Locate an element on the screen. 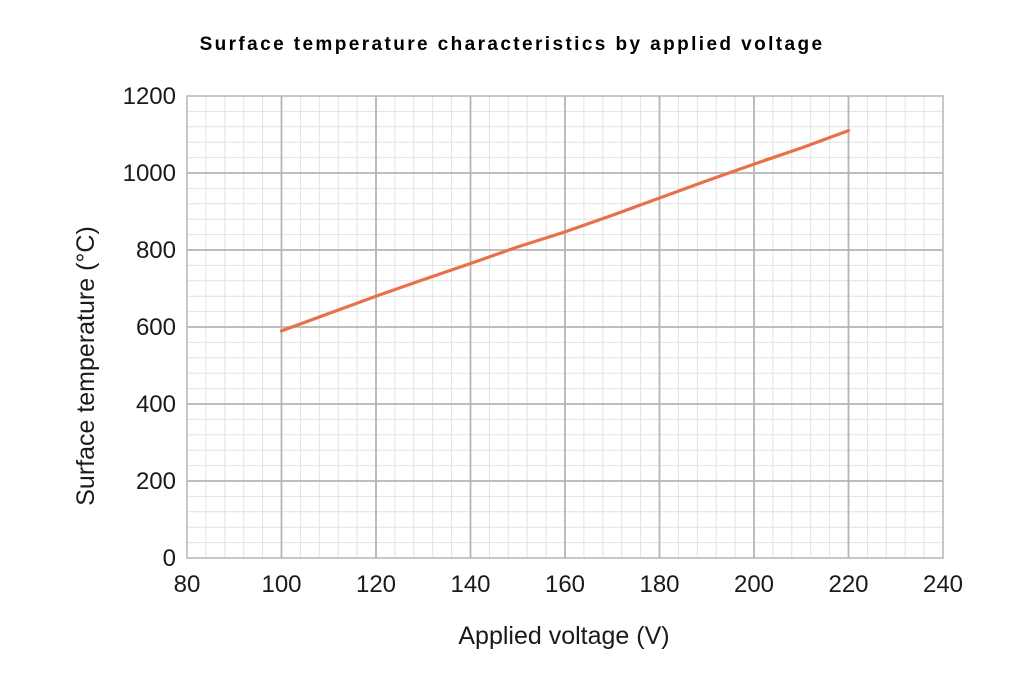 This screenshot has width=1024, height=683. x-tick-label: 140 is located at coordinates (470, 584).